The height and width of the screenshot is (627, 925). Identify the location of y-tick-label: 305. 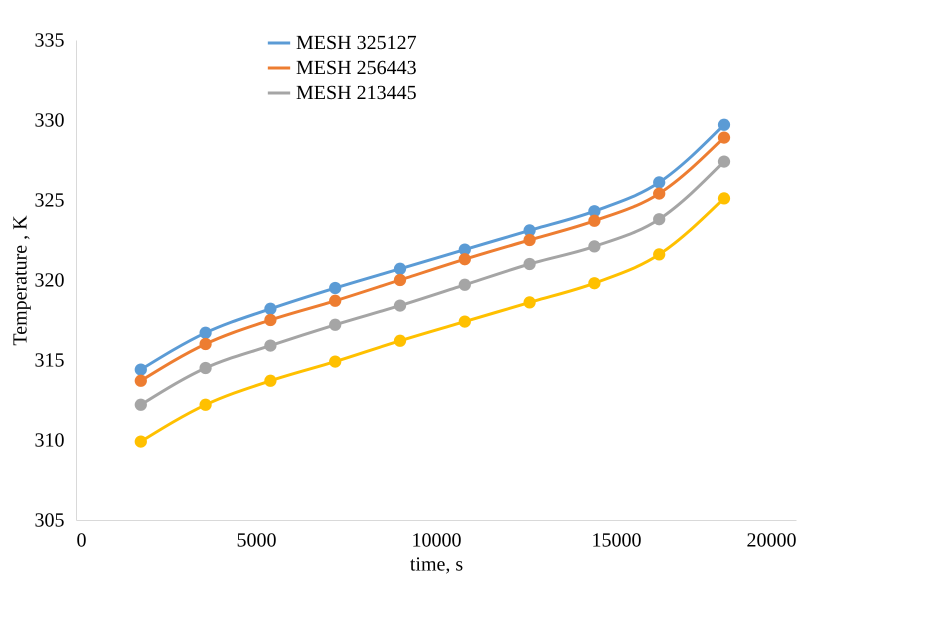
(49, 521).